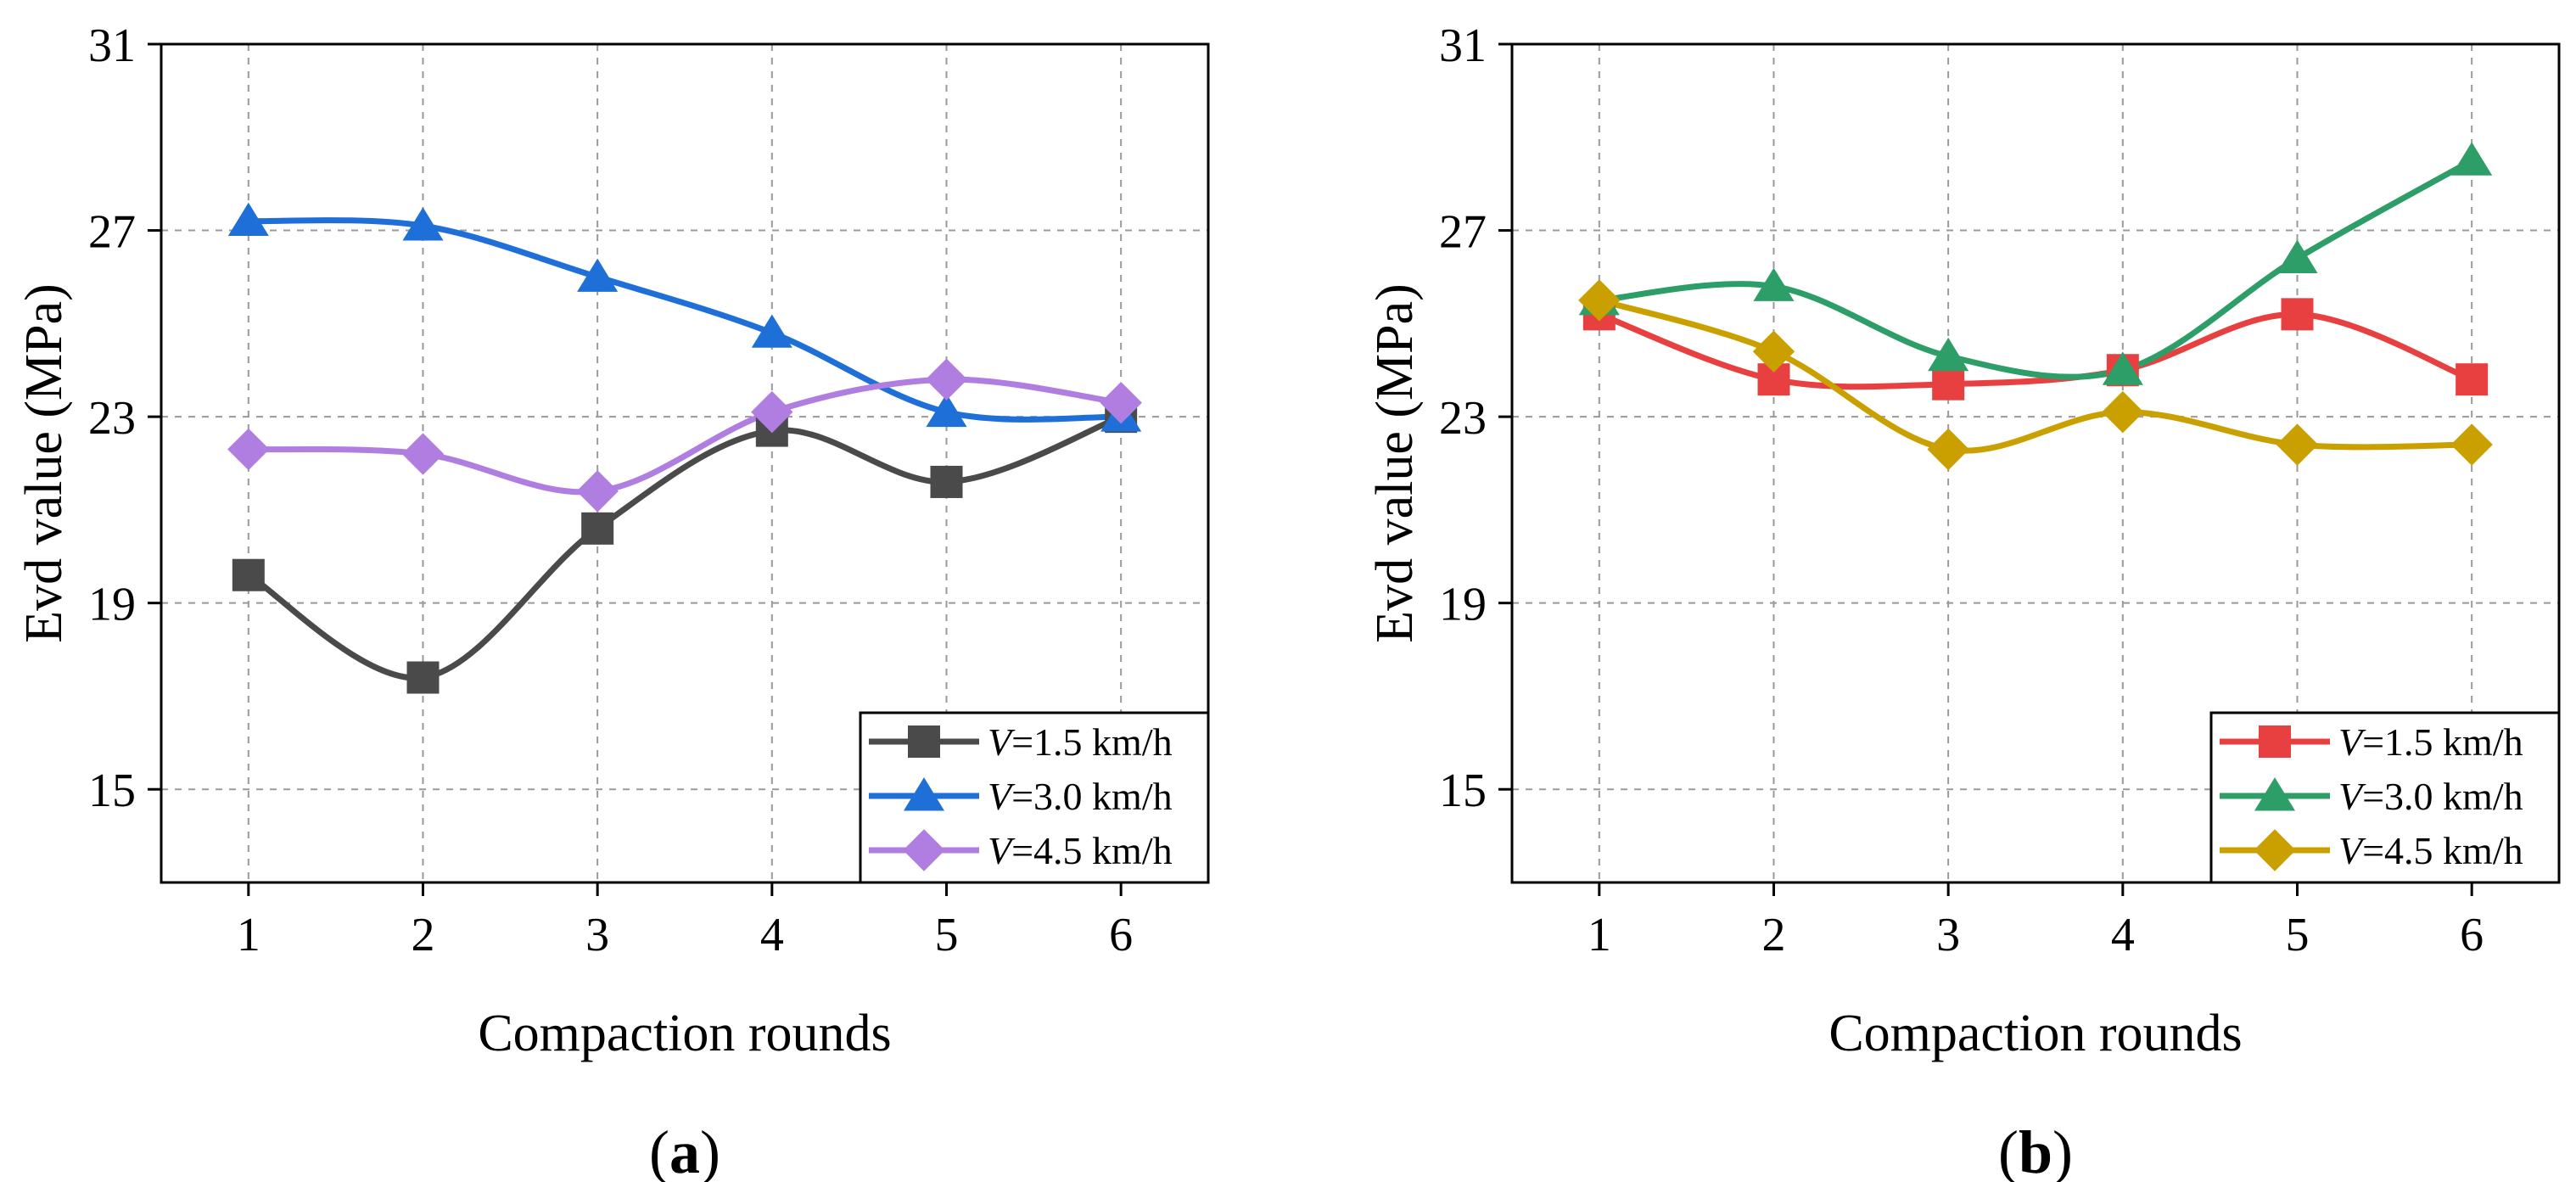 The height and width of the screenshot is (1182, 2576). I want to click on panel-label: (a), so click(684, 1150).